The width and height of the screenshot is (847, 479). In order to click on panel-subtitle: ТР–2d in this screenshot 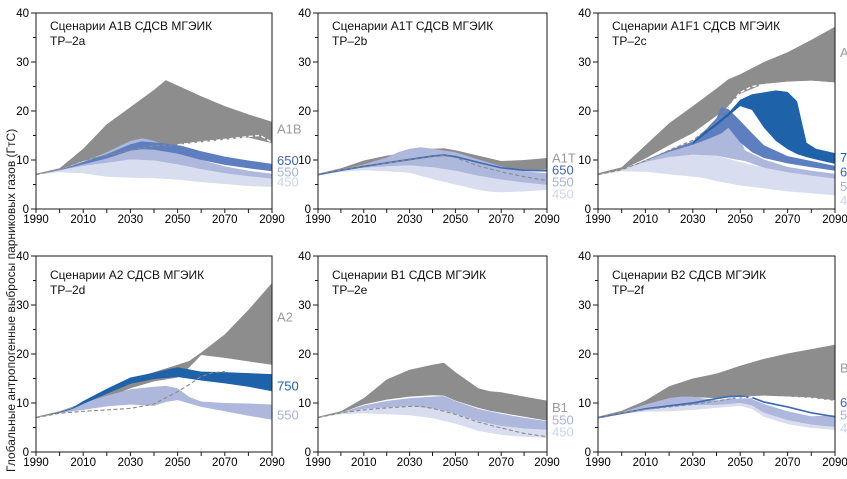, I will do `click(67, 290)`.